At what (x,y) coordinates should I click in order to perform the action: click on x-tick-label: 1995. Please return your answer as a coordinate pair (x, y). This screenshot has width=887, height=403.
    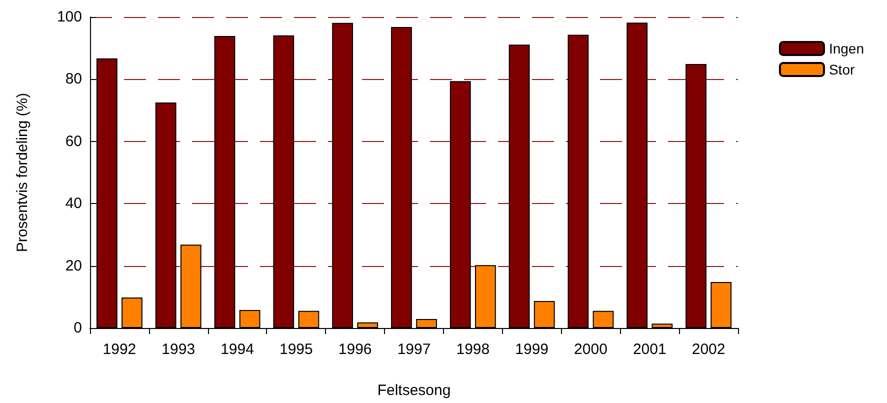
    Looking at the image, I should click on (296, 349).